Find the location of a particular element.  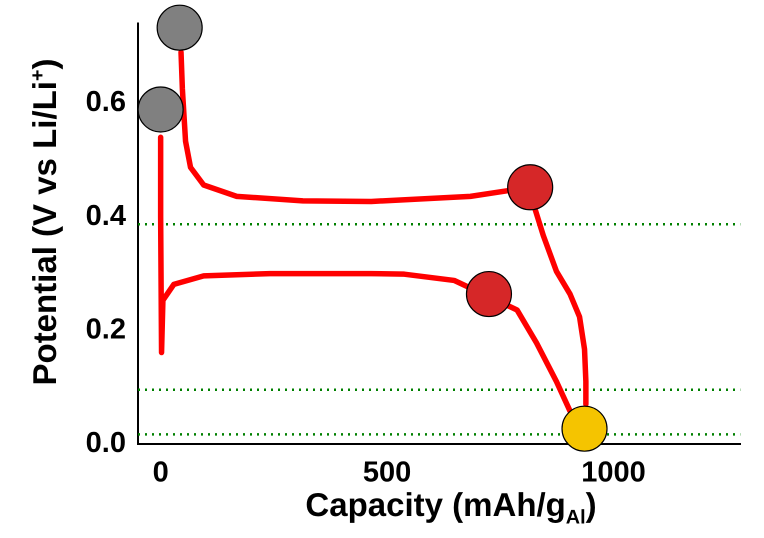

x-tick-label: 0 is located at coordinates (160, 472).